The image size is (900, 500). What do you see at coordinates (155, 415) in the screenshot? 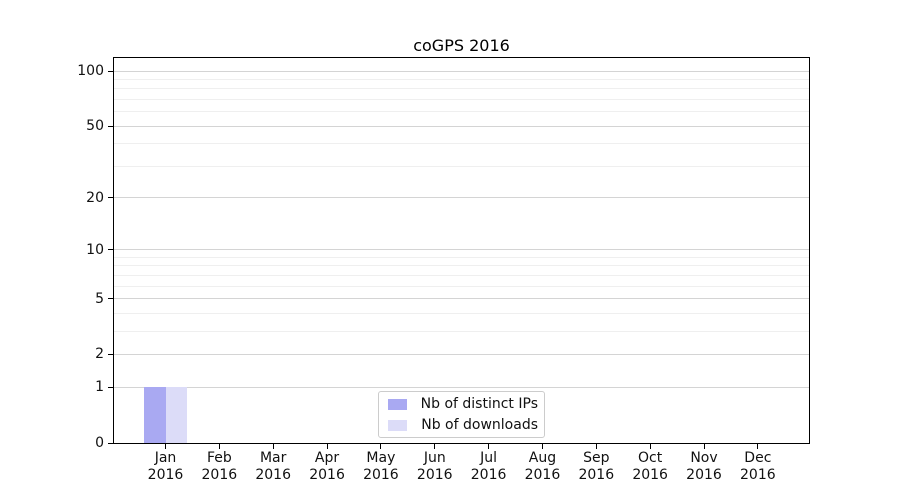
I see `bar-nb-of-distinct-ips-jan` at bounding box center [155, 415].